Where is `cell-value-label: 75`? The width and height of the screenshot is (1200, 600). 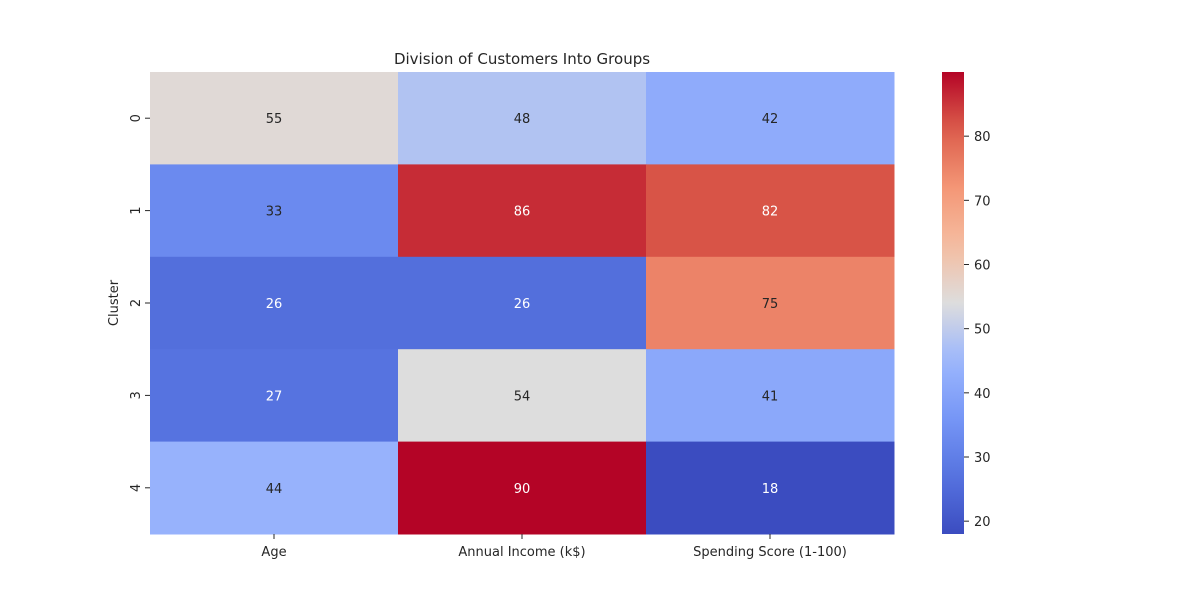 cell-value-label: 75 is located at coordinates (770, 304).